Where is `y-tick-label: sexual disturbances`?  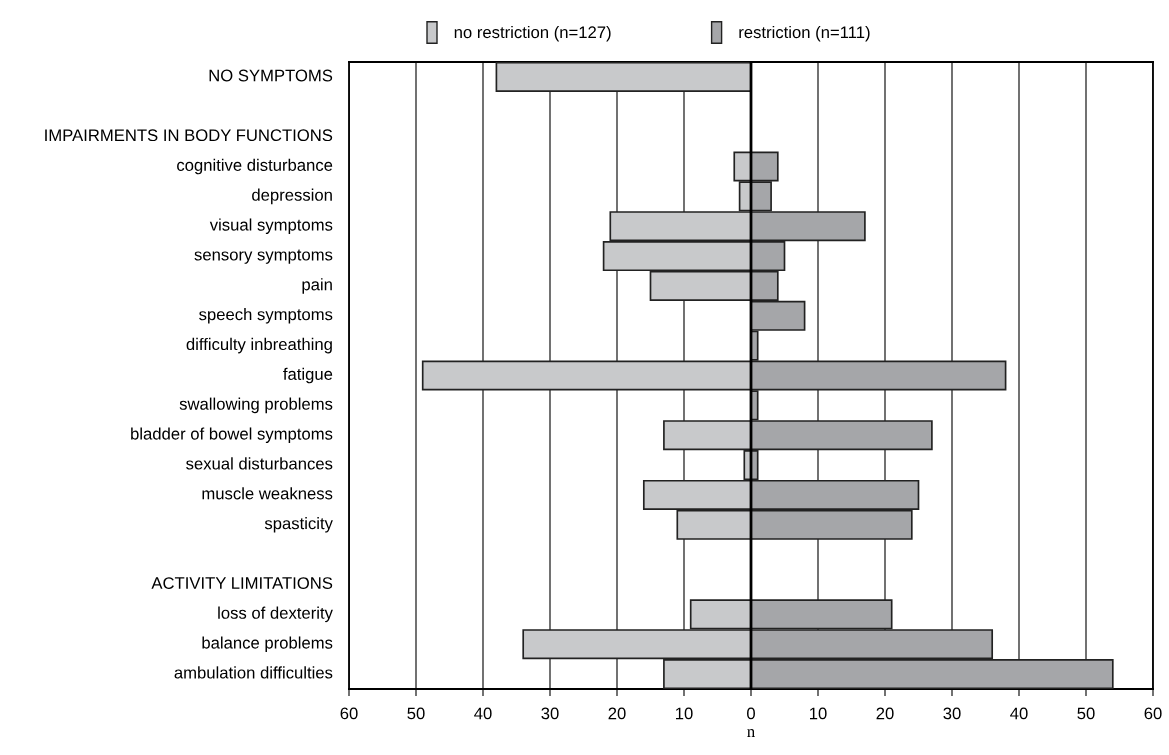
y-tick-label: sexual disturbances is located at coordinates (259, 463).